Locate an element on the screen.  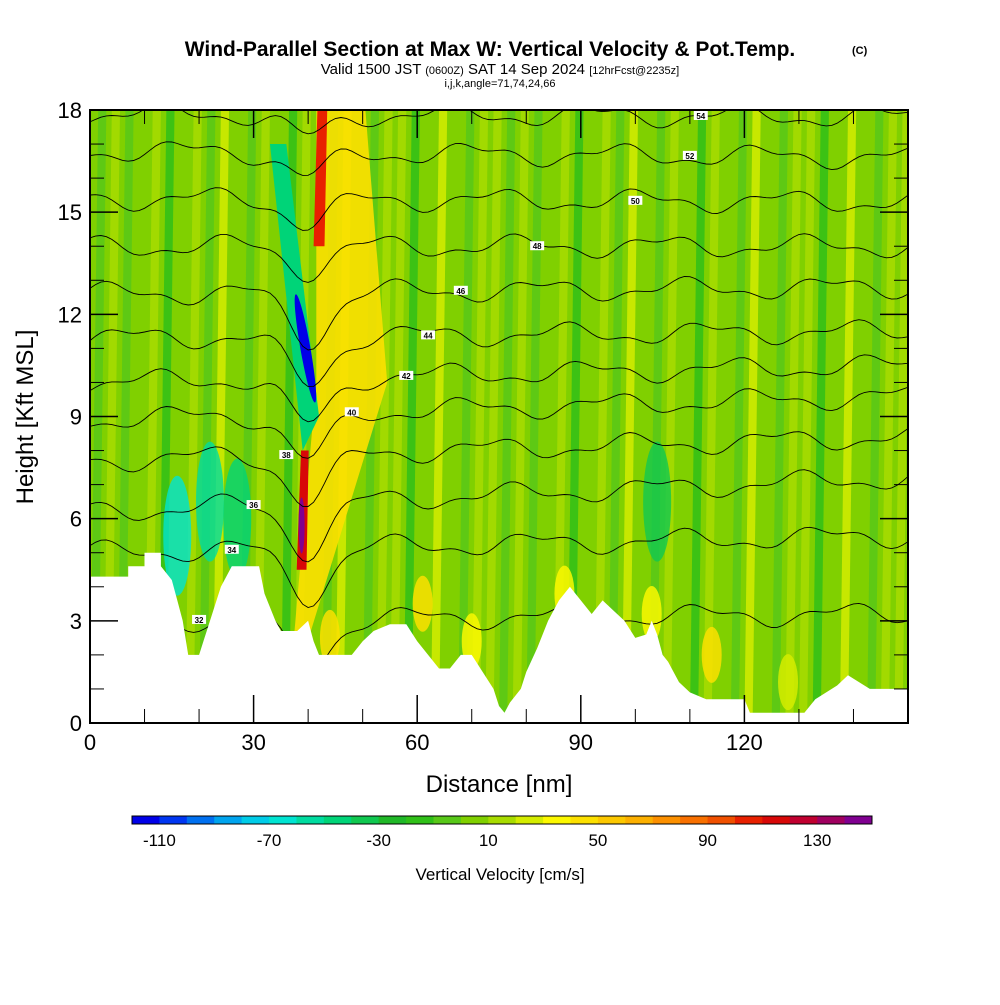
y-tick-label: 18 is located at coordinates (70, 110).